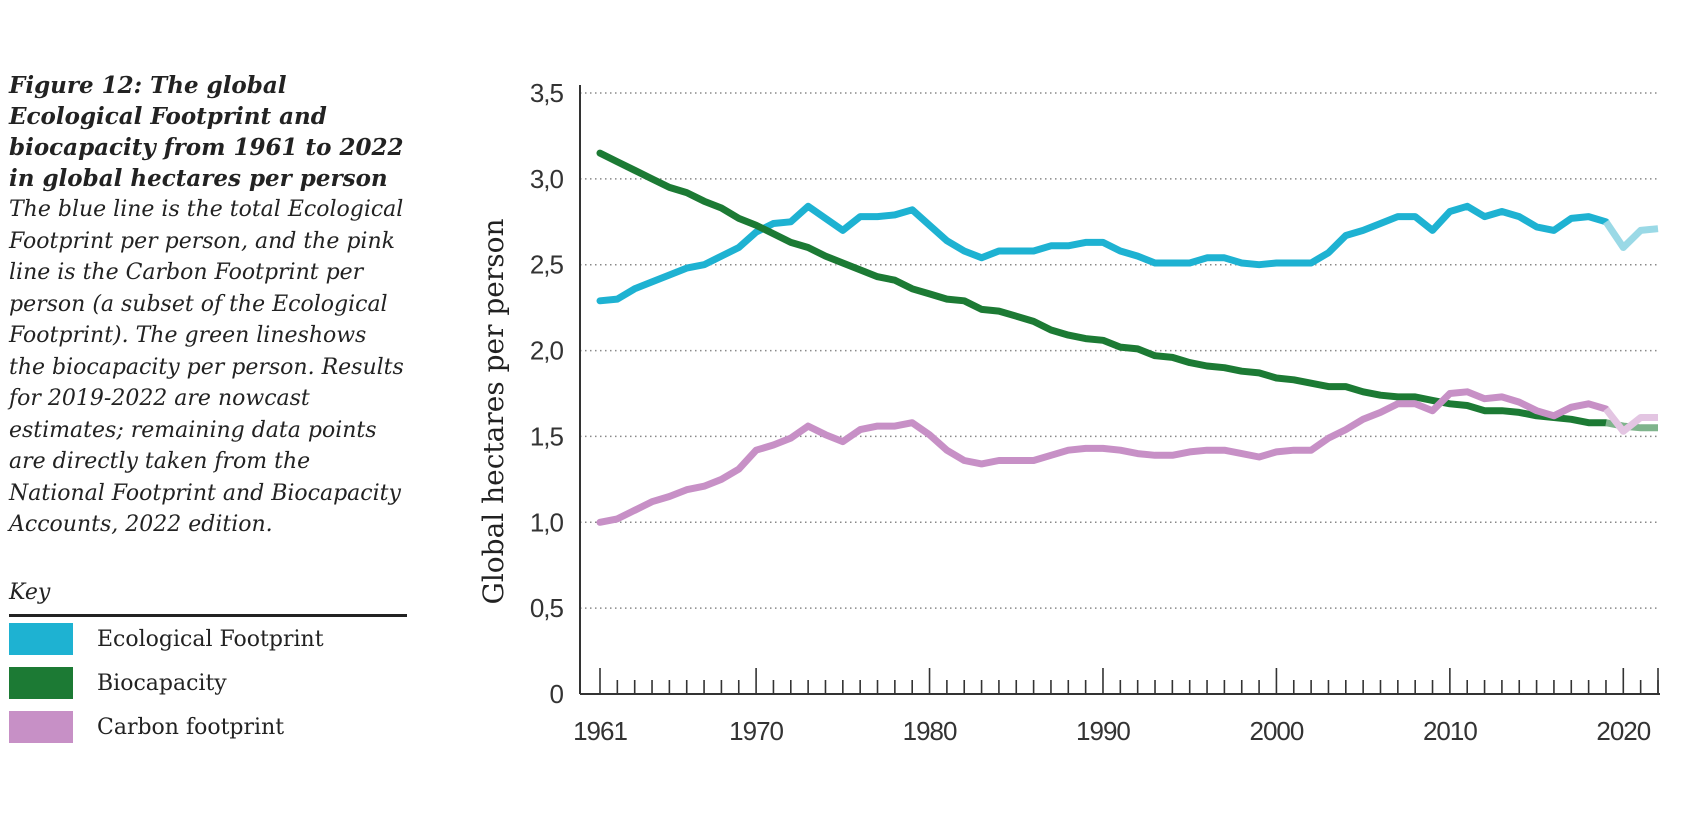  I want to click on x-tick-label: 1990, so click(1103, 731).